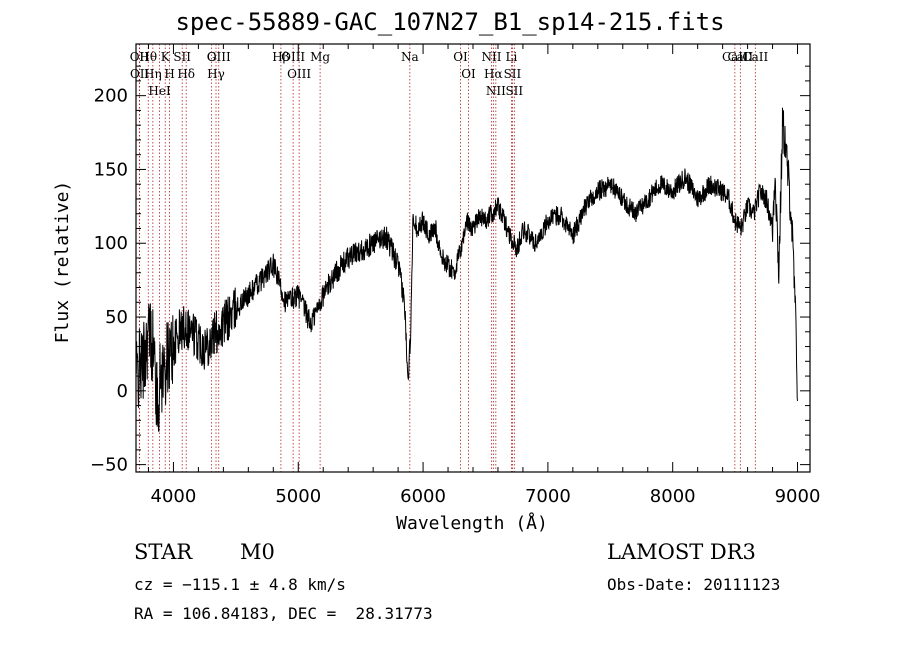 The image size is (900, 649). I want to click on obs-date: Obs-Date: 20111123, so click(694, 584).